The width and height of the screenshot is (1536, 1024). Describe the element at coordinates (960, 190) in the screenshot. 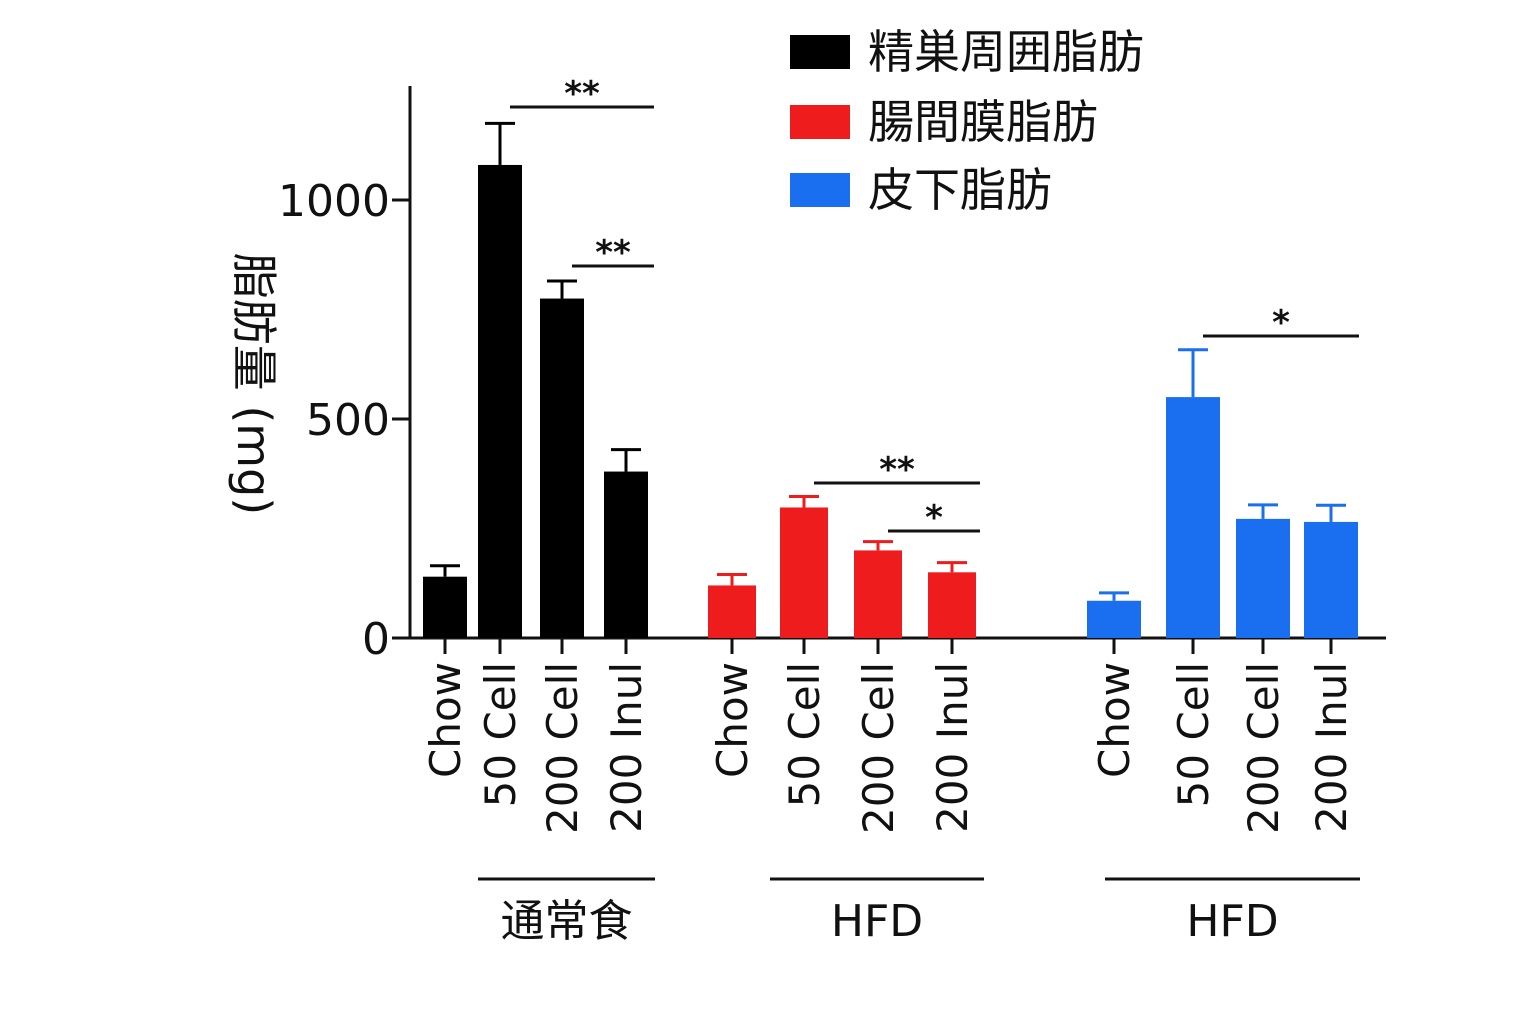

I see `legend-label: 皮下脂肪` at that location.